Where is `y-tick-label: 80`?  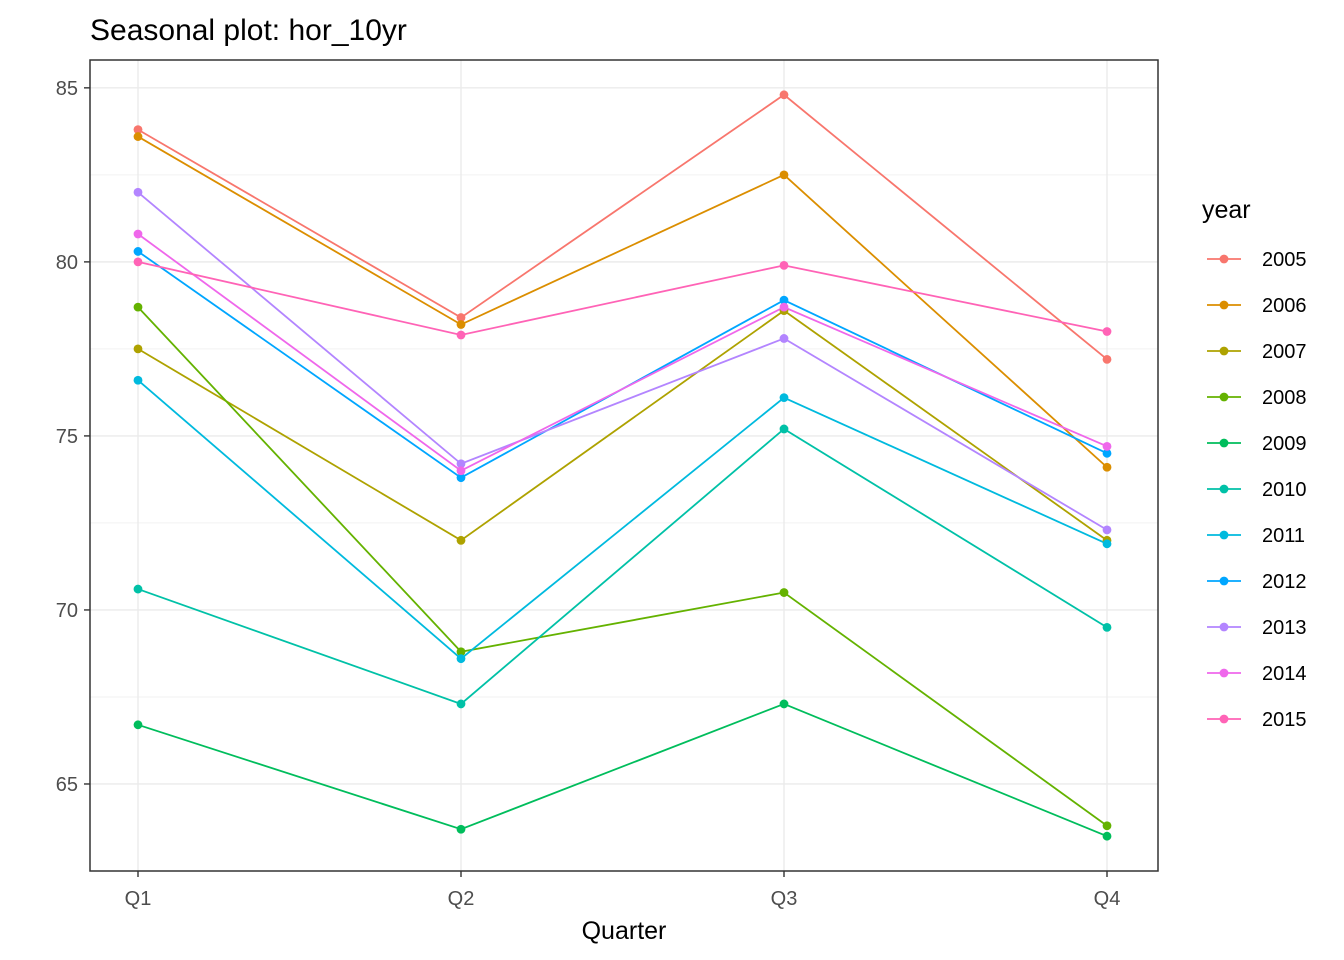
y-tick-label: 80 is located at coordinates (67, 263).